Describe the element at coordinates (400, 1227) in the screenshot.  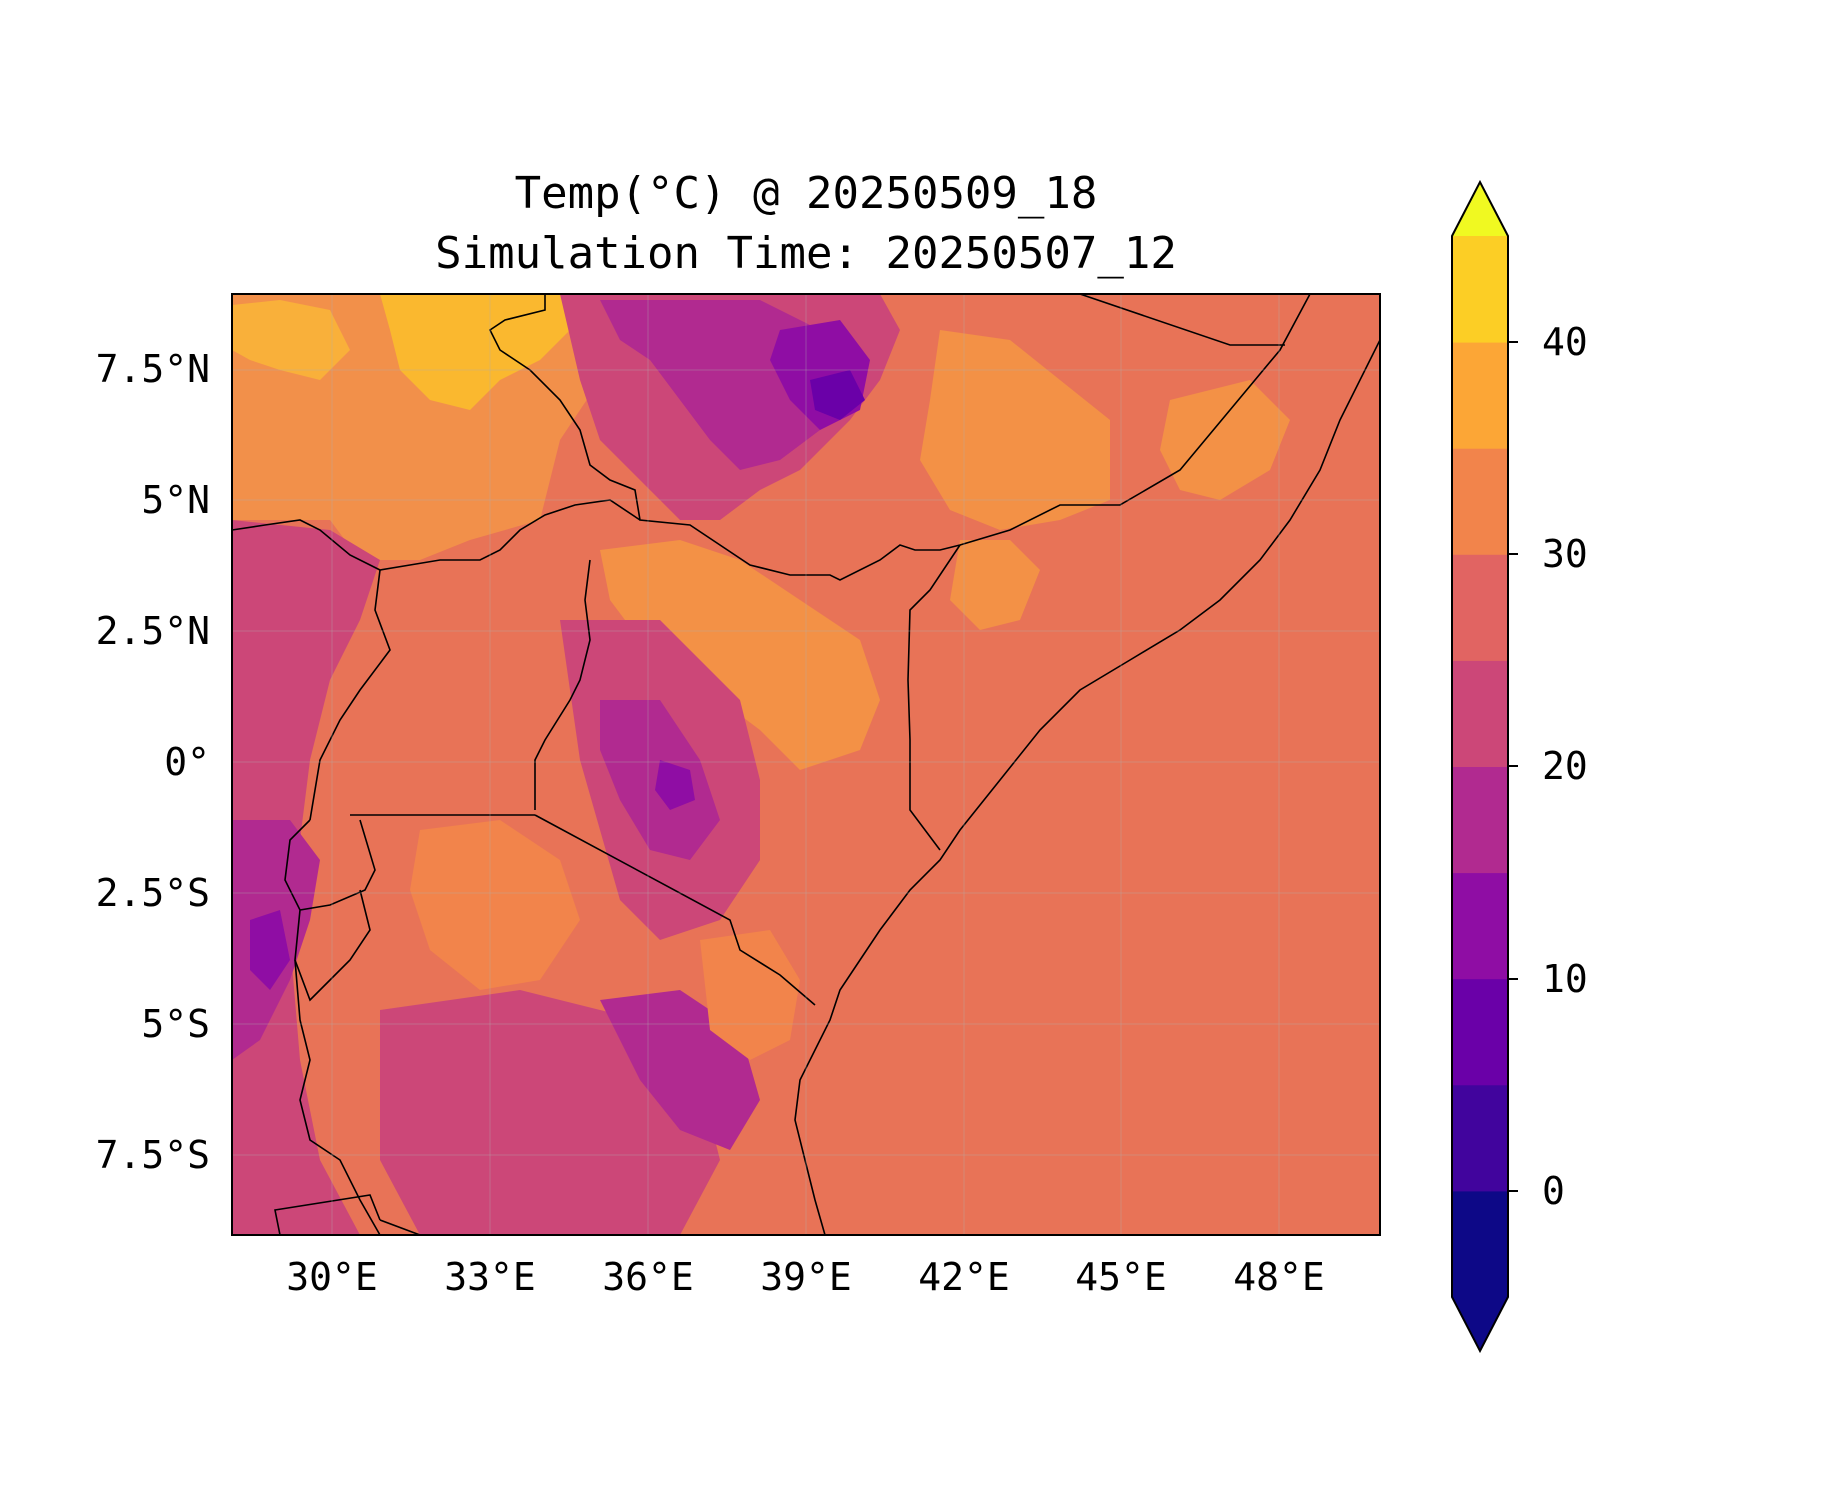
I see `border-malawi` at that location.